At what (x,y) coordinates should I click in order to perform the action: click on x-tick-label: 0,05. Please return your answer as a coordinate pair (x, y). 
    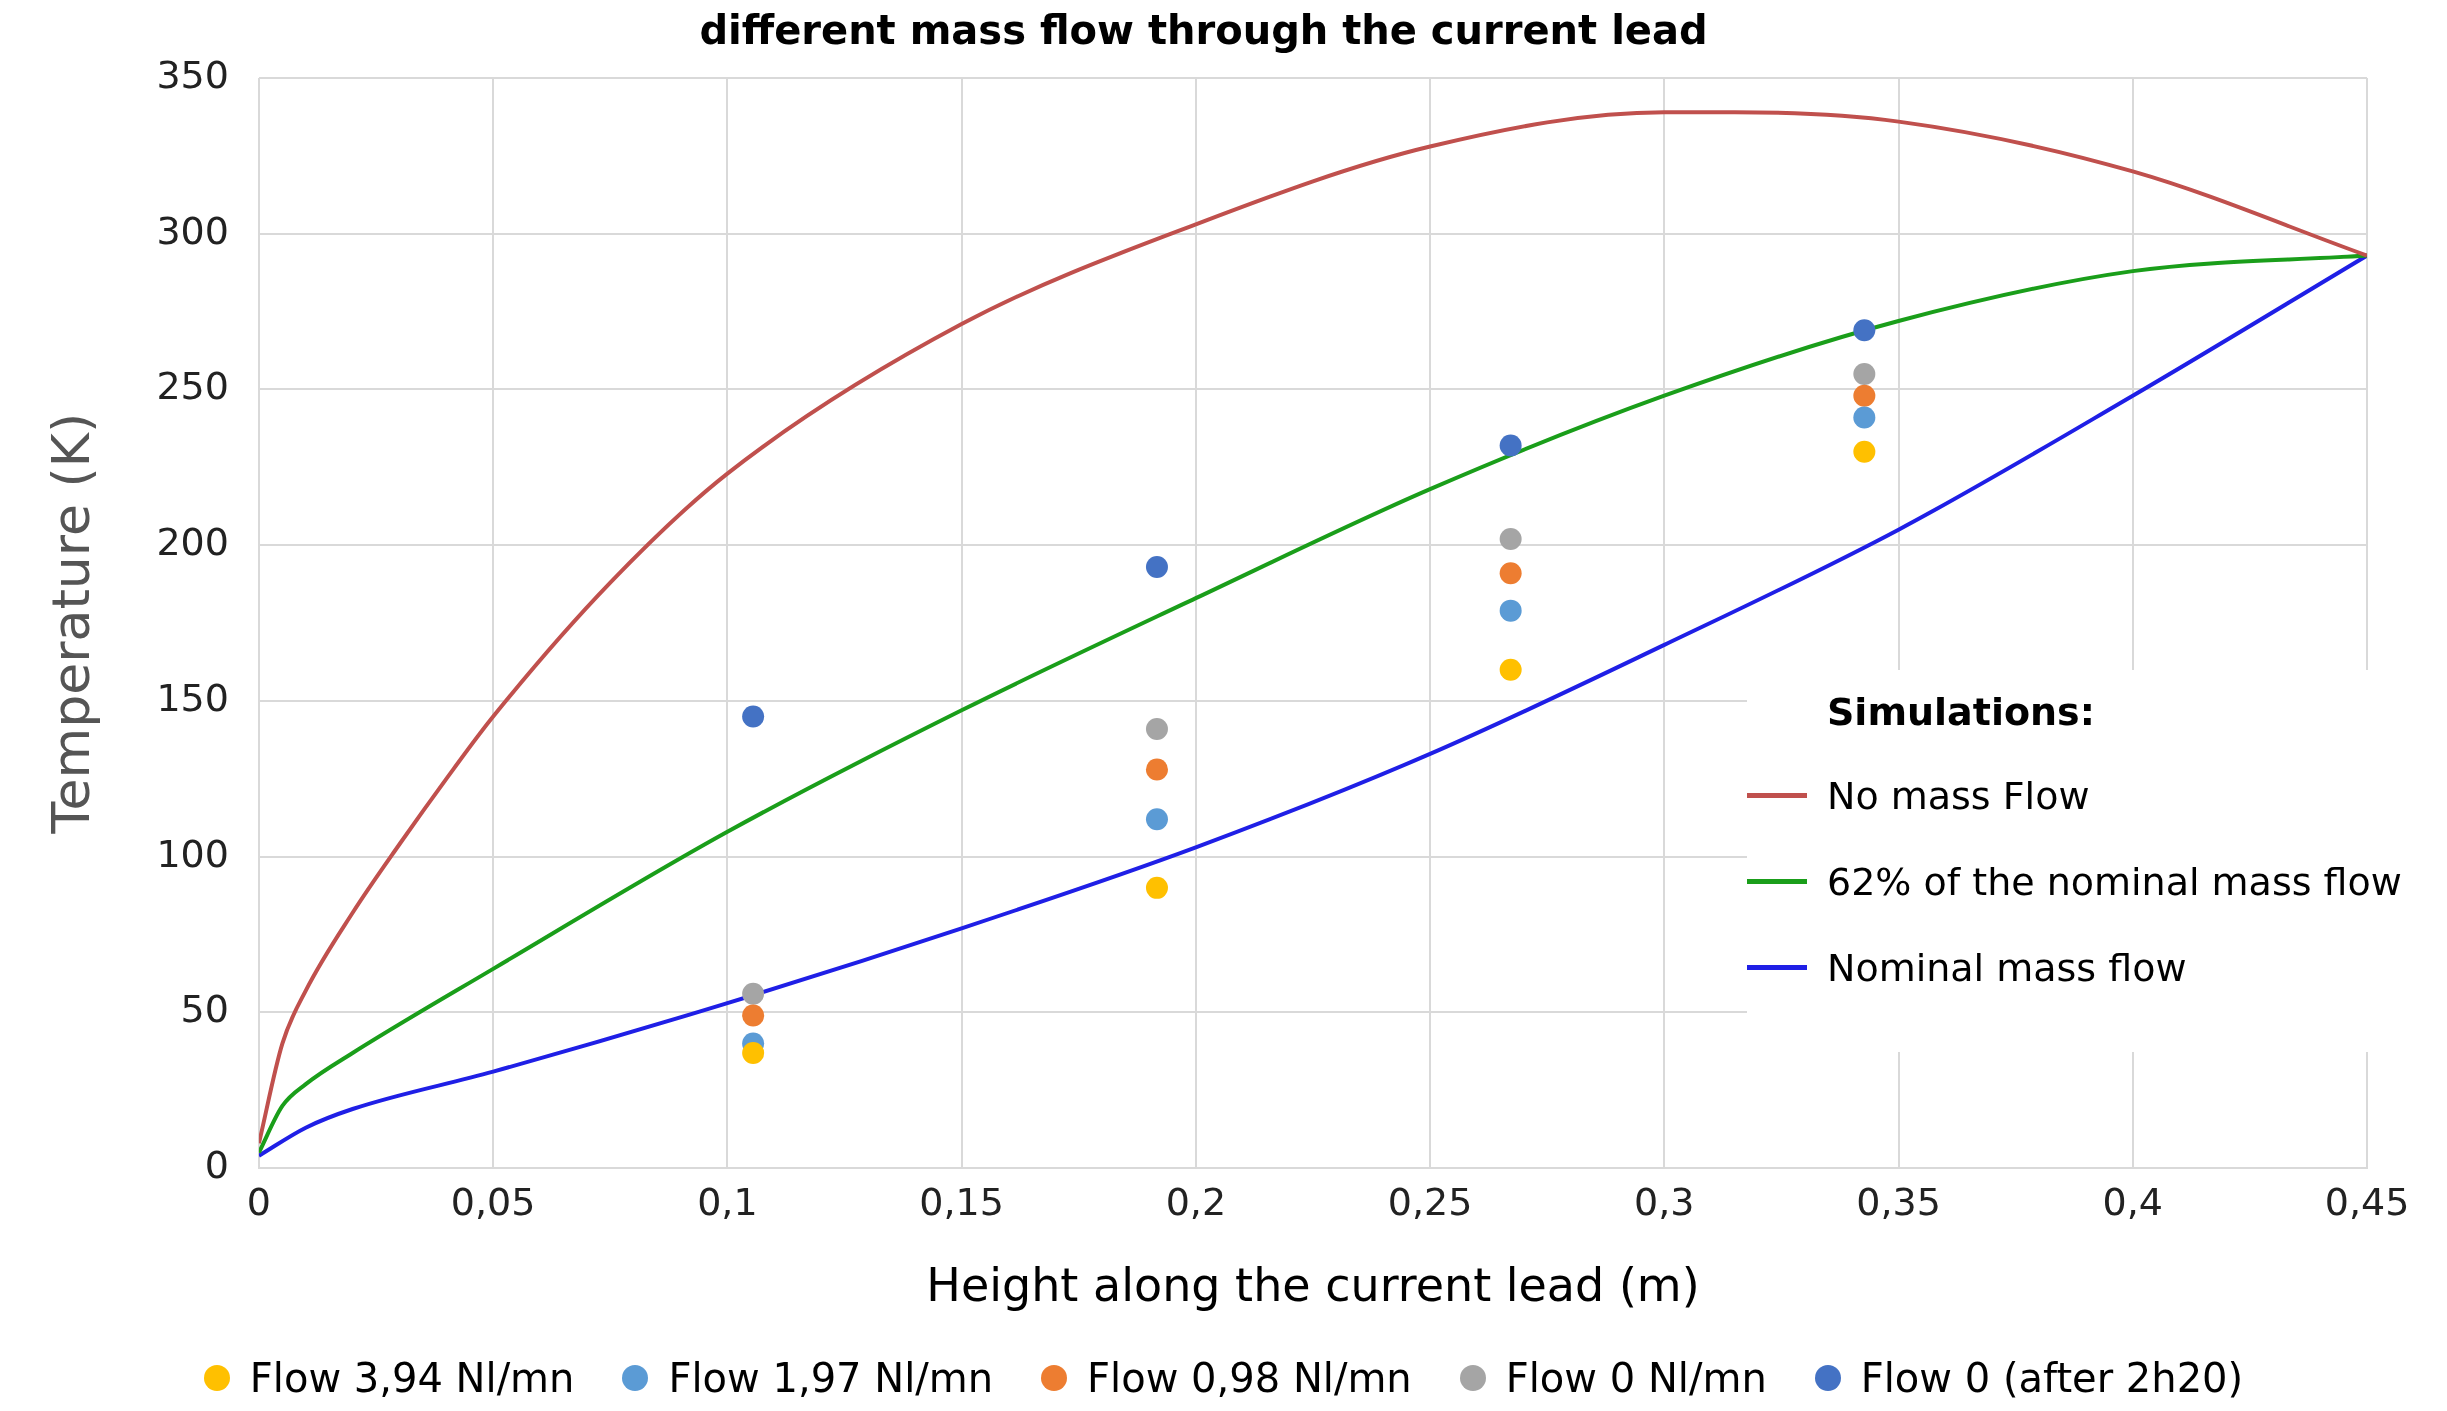
    Looking at the image, I should click on (493, 1201).